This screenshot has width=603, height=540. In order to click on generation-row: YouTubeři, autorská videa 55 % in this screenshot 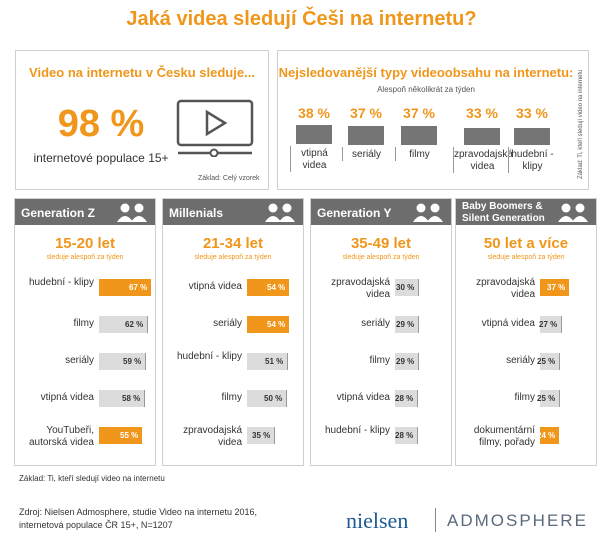, I will do `click(85, 441)`.